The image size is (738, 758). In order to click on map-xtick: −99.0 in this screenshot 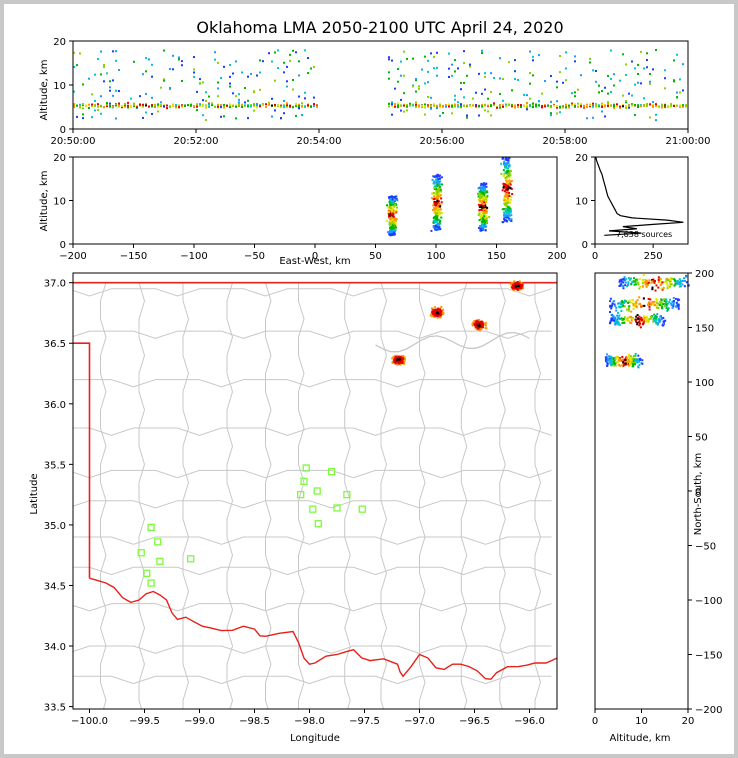, I will do `click(199, 721)`.